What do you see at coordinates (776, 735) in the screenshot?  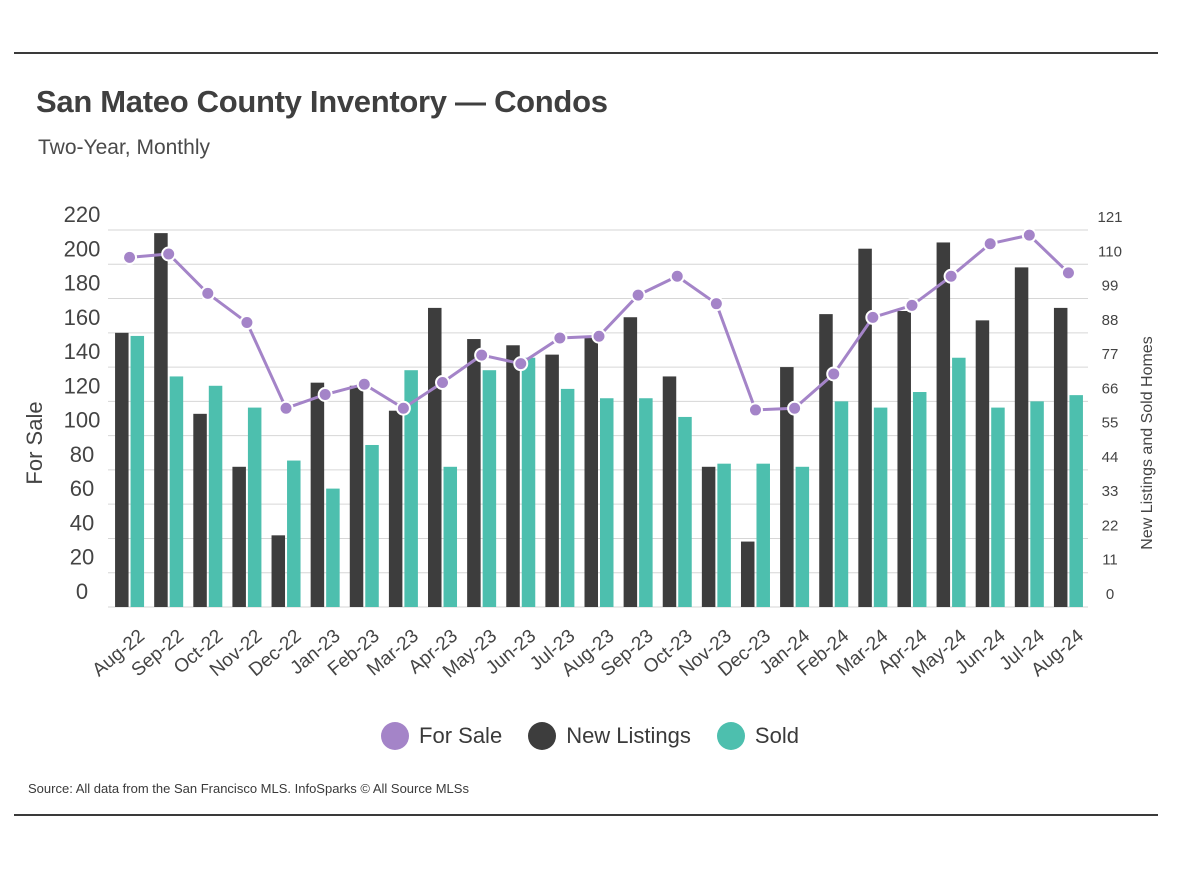 I see `legend-label-sold: Sold` at bounding box center [776, 735].